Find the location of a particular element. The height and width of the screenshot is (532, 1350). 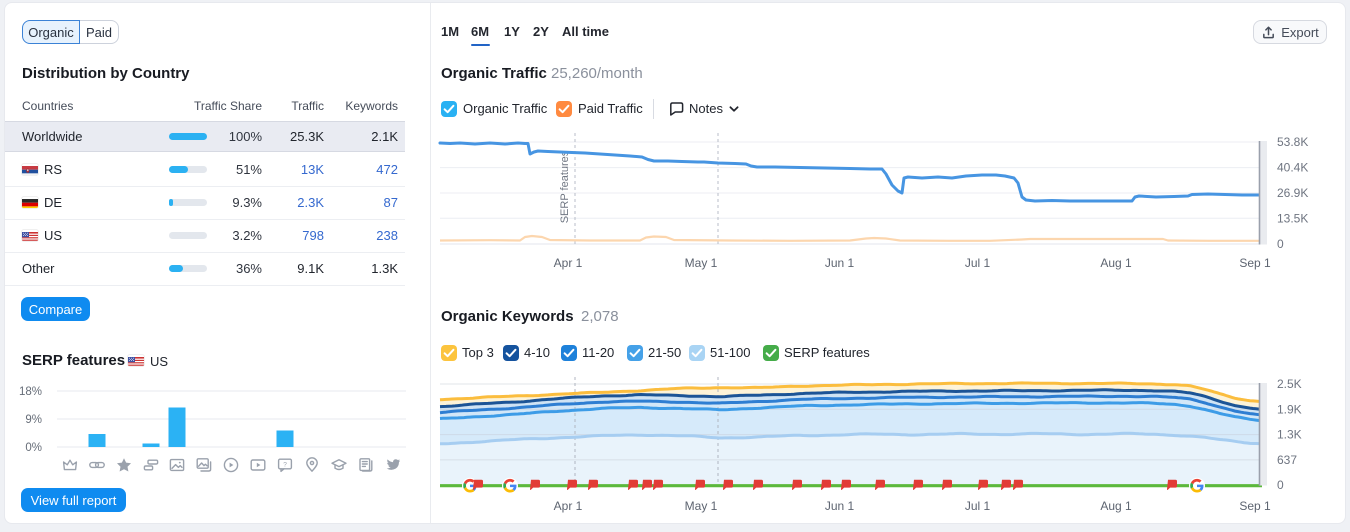

svg-text: 13.5K is located at coordinates (1292, 218).